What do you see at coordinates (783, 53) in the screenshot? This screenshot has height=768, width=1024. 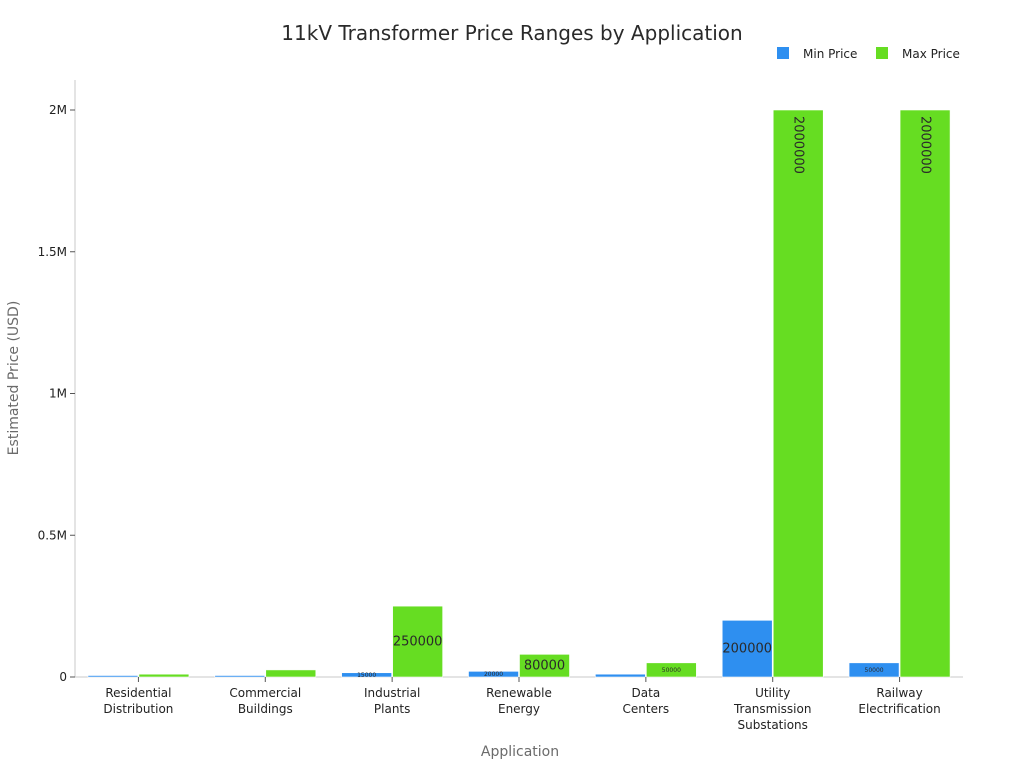 I see `legend-swatch-min-price` at bounding box center [783, 53].